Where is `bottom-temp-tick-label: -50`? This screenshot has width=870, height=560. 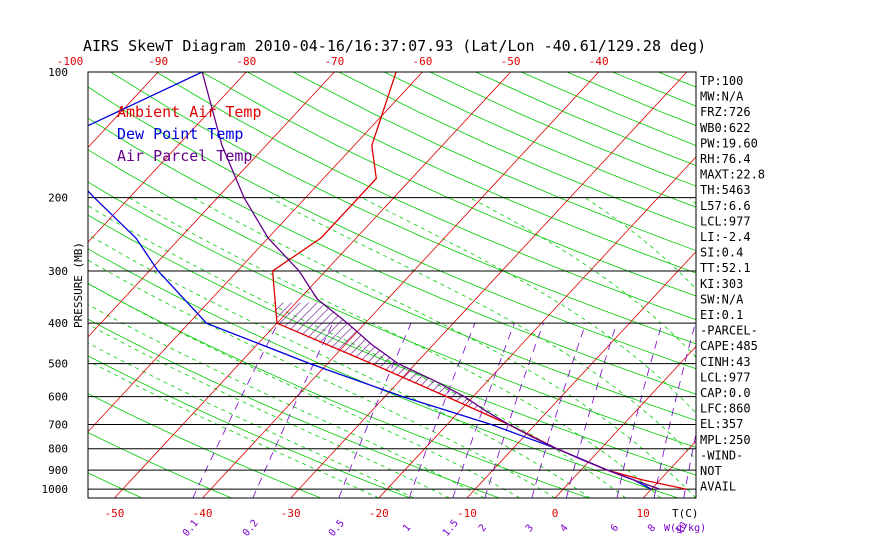
bottom-temp-tick-label: -50 is located at coordinates (114, 513).